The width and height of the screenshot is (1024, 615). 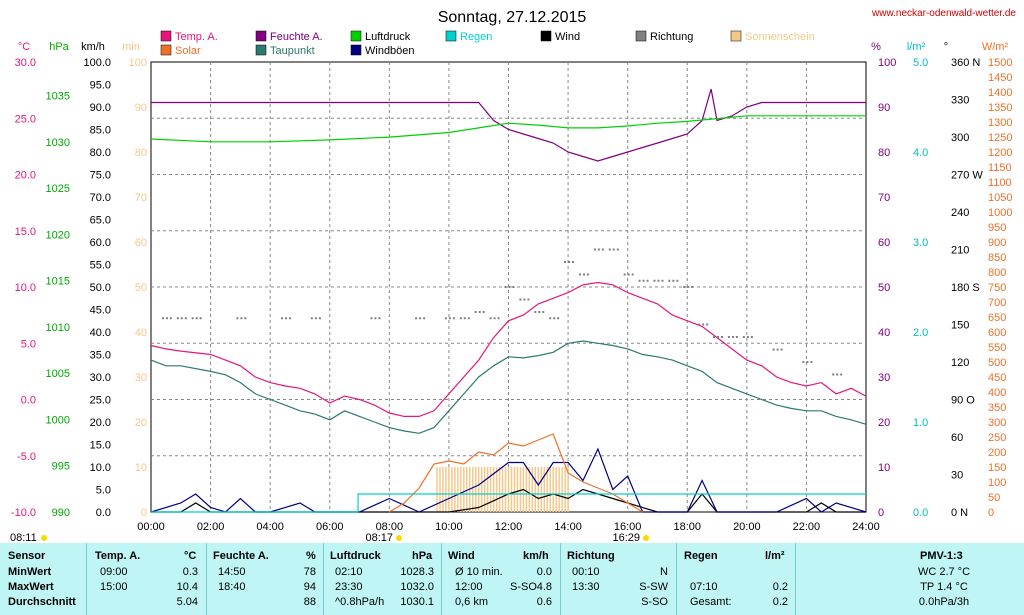 I want to click on direction-tick: 180 S, so click(x=965, y=288).